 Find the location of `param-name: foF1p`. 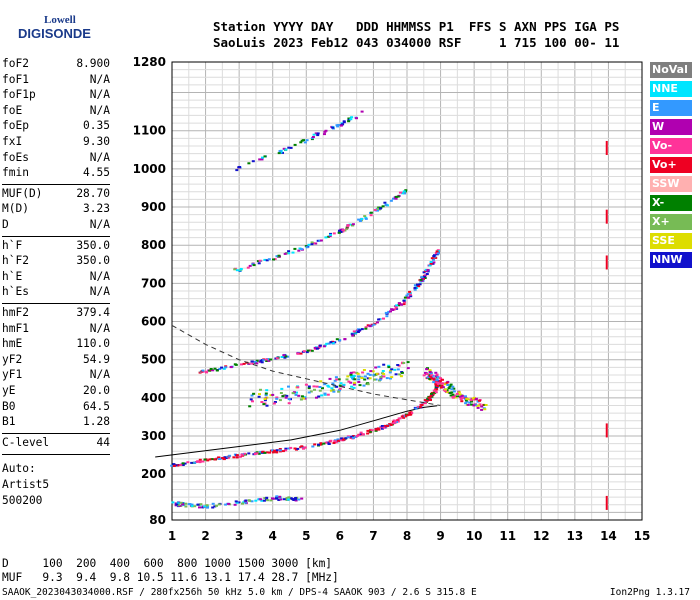

param-name: foF1p is located at coordinates (19, 95).